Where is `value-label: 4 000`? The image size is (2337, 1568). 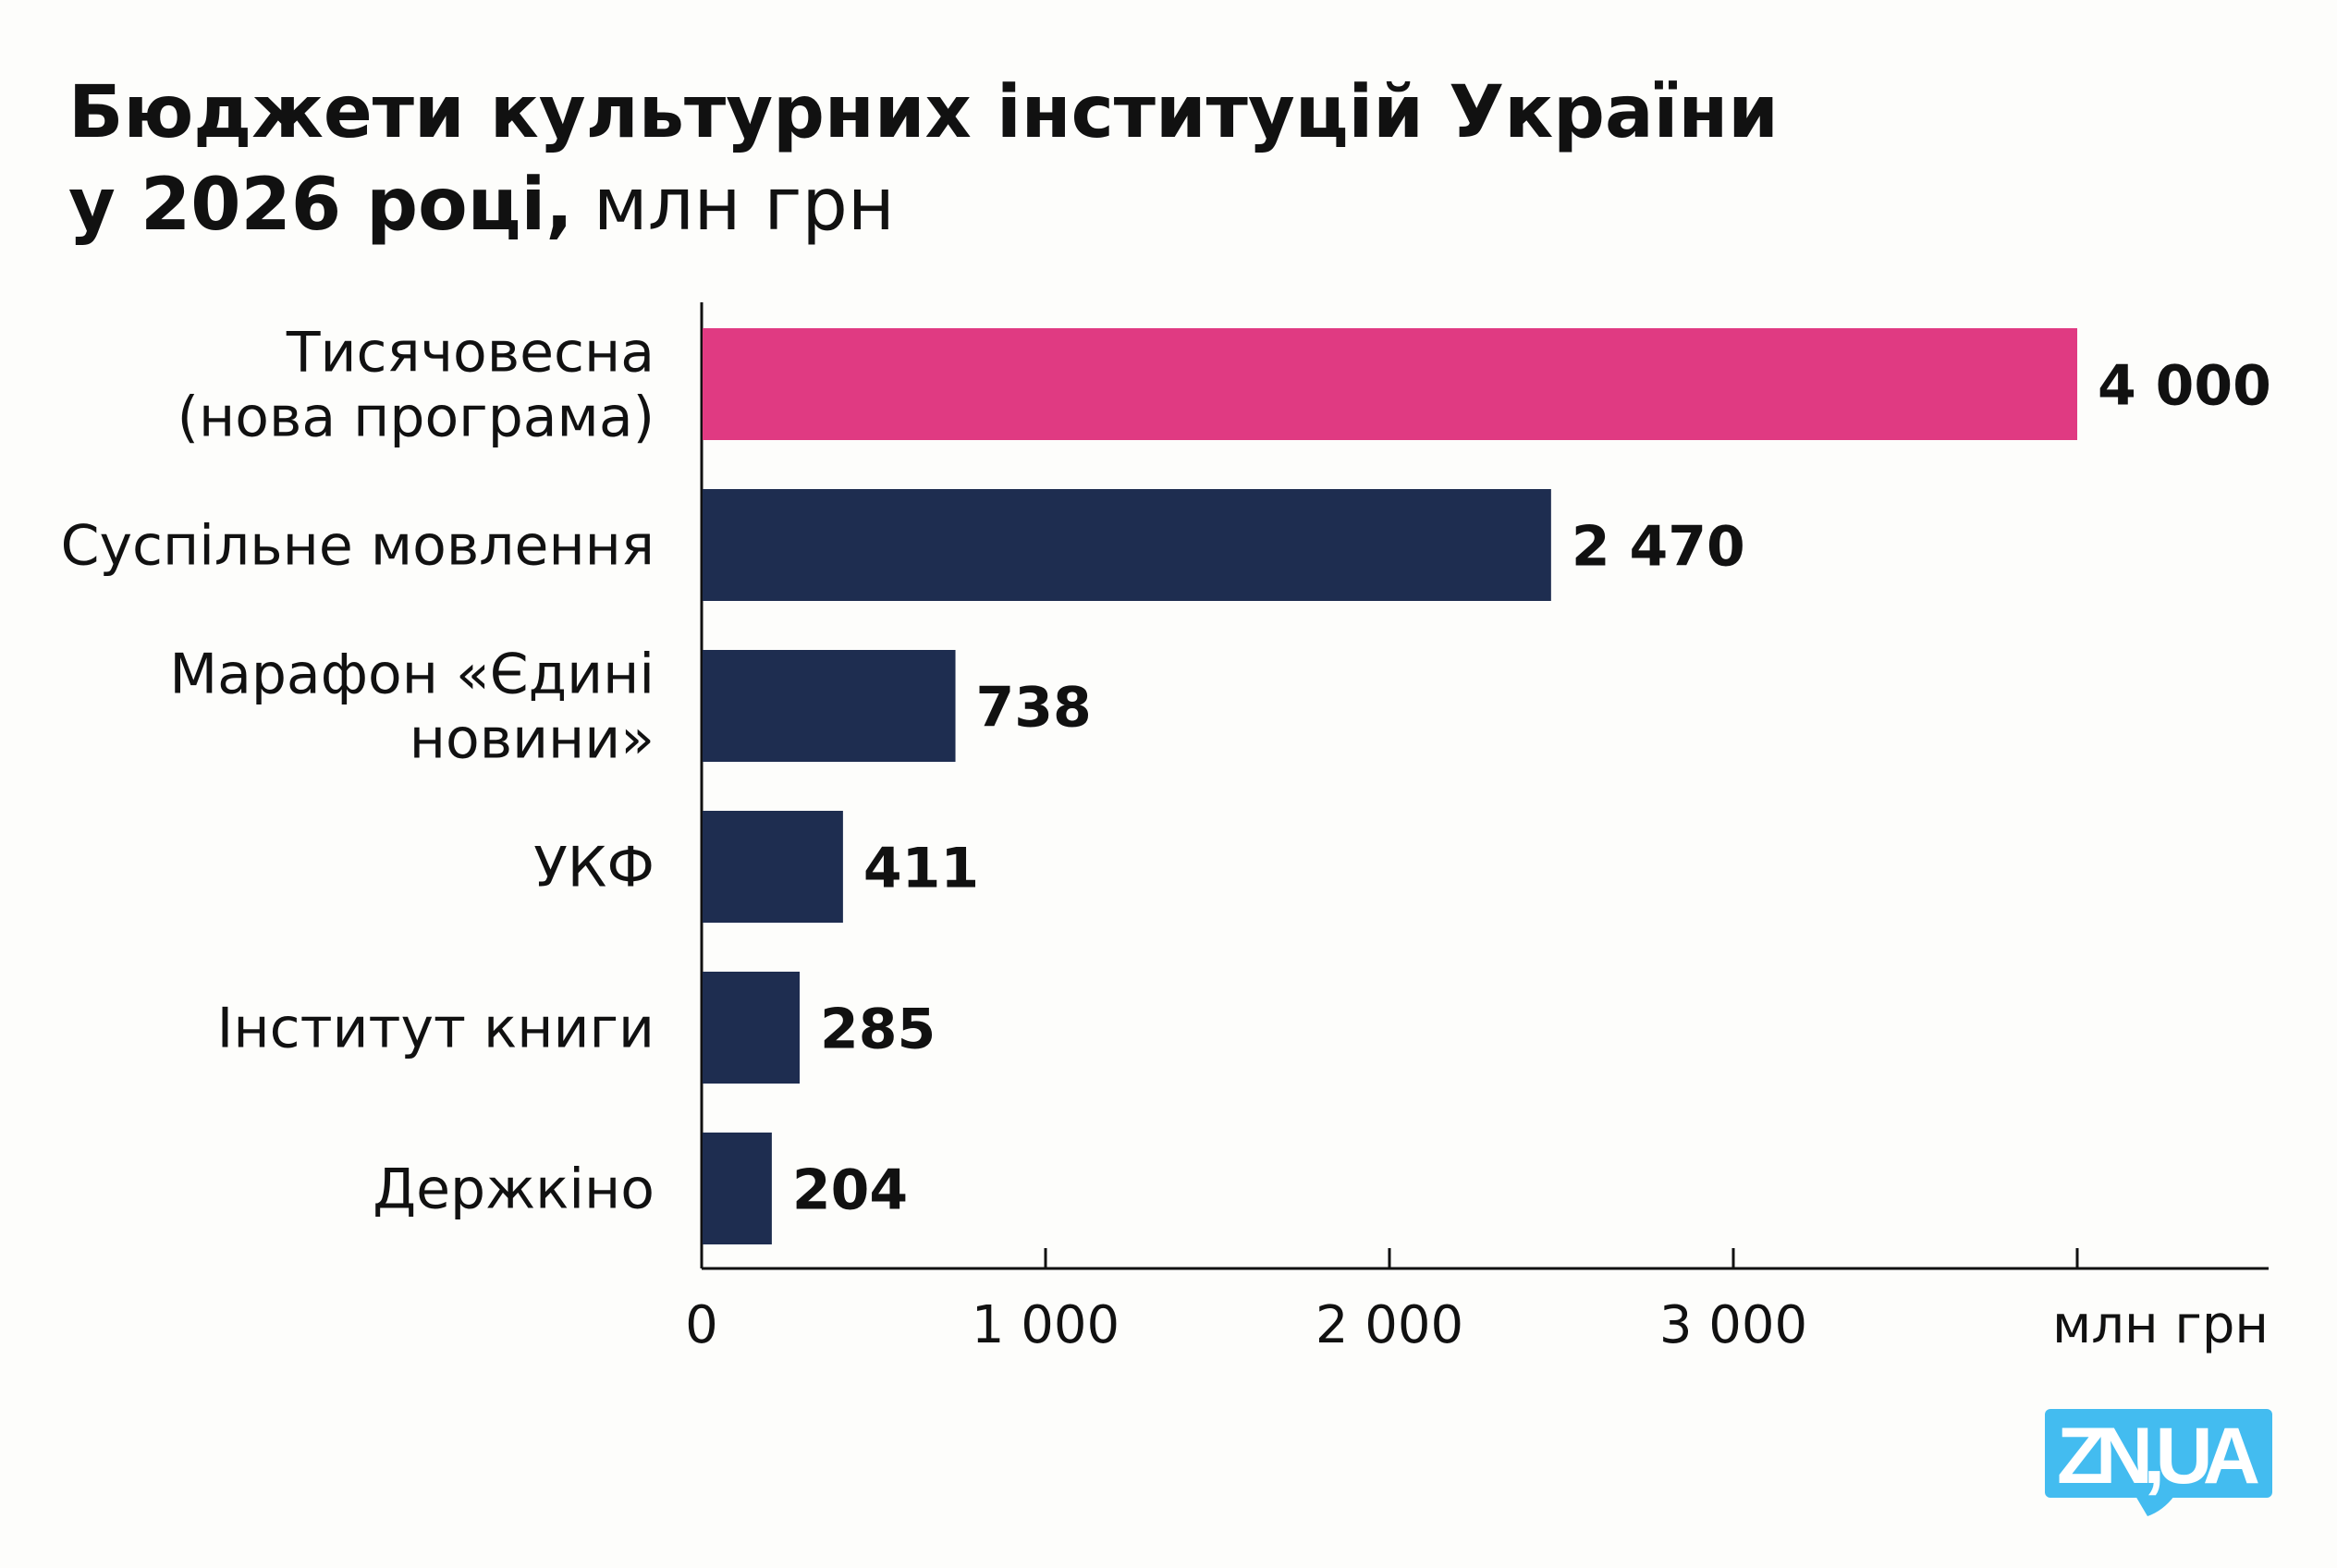
value-label: 4 000 is located at coordinates (2184, 387).